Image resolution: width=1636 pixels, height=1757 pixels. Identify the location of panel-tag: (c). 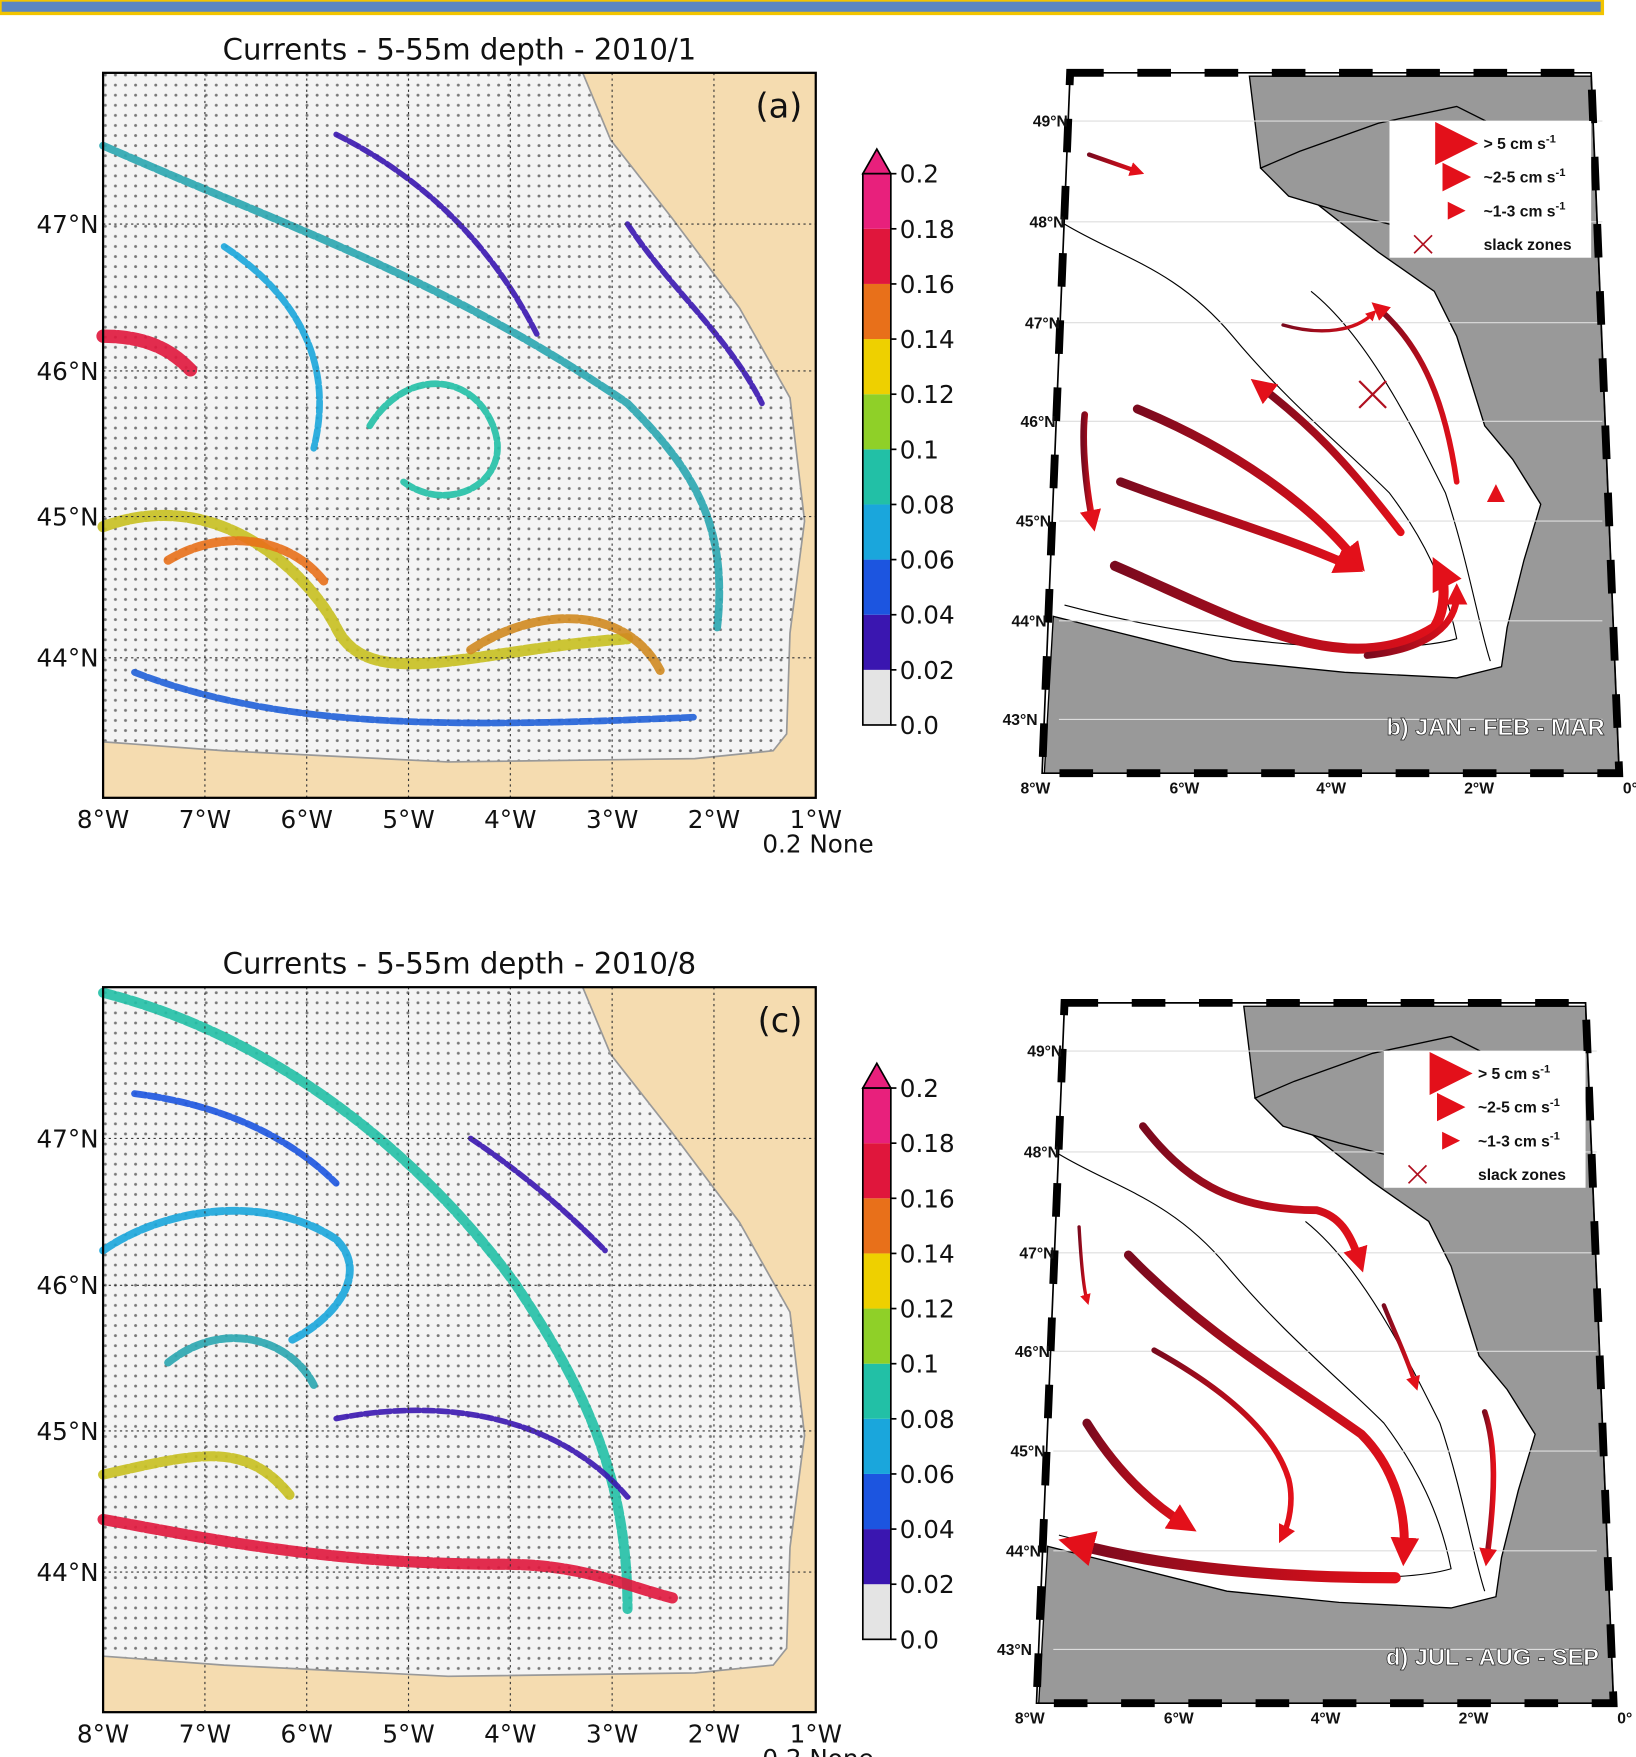
(780, 1020).